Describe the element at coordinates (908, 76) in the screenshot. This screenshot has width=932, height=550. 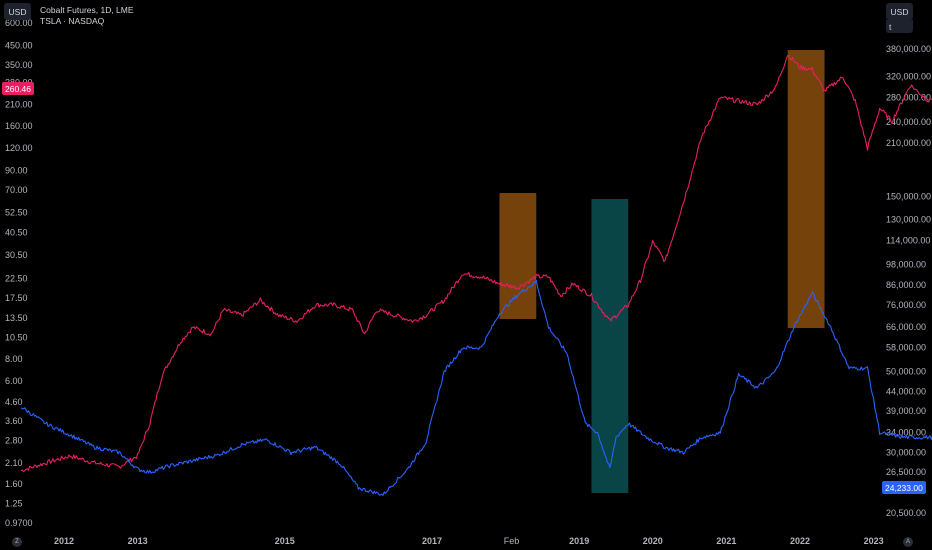
I see `right-axis-tick: 320,000.00` at that location.